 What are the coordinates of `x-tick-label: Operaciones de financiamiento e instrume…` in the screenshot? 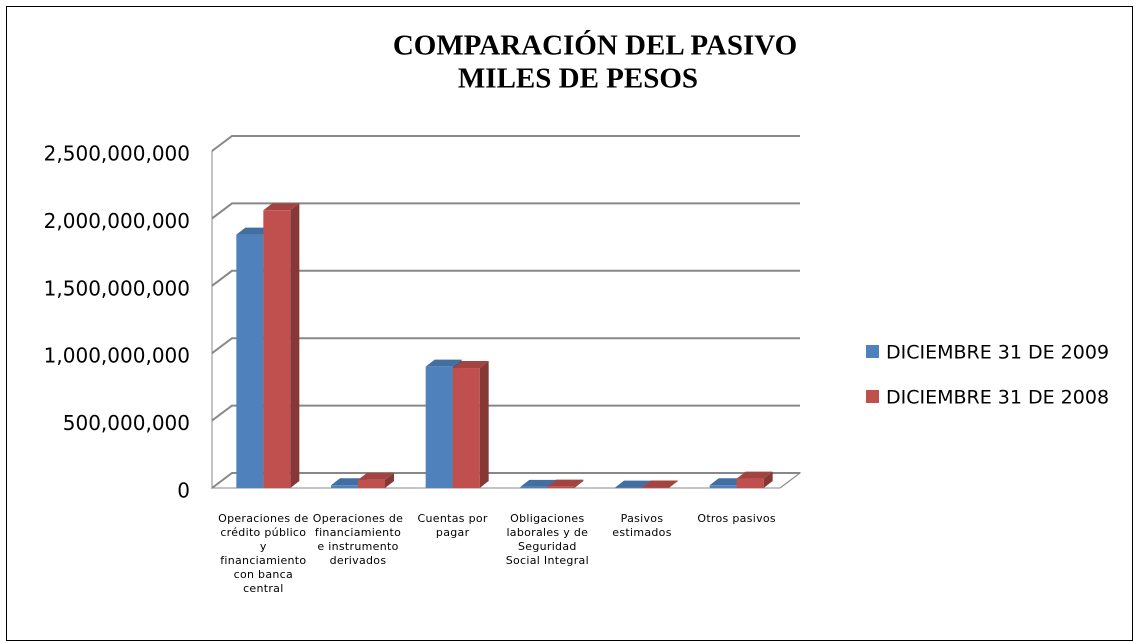 It's located at (358, 539).